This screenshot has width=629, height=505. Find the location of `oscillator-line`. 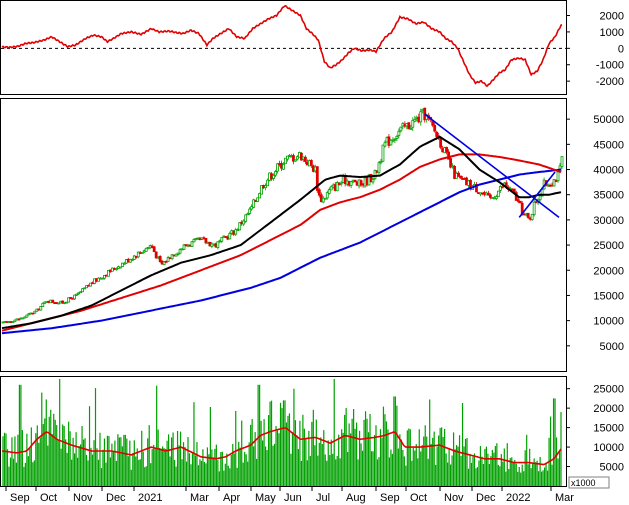

oscillator-line is located at coordinates (282, 45).